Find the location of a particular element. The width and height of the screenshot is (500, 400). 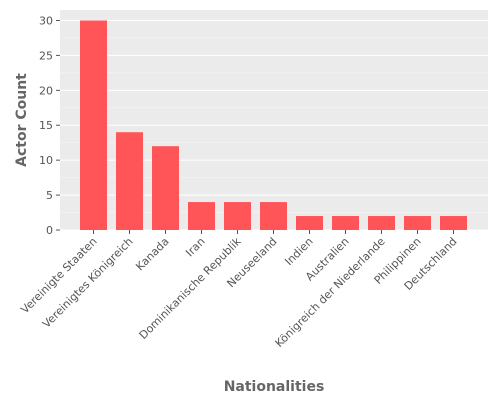

y-tick-label: 15 is located at coordinates (46, 125).